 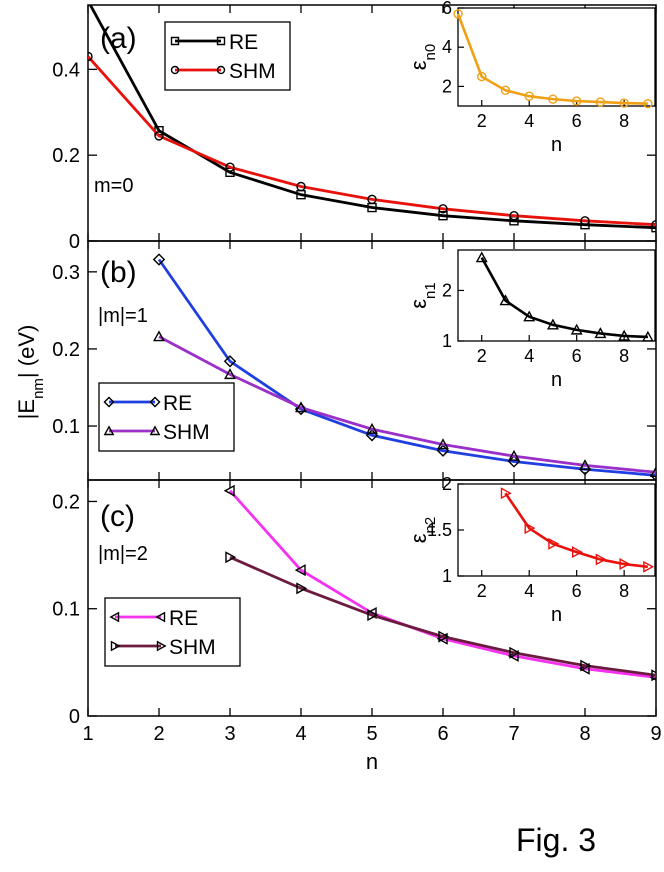 I want to click on panel-a-inset-y-tick-label: 6, so click(x=447, y=9).